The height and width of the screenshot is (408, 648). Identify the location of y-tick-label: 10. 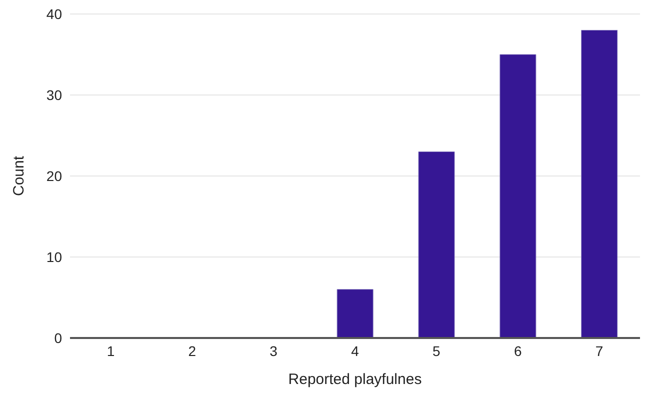
(54, 256).